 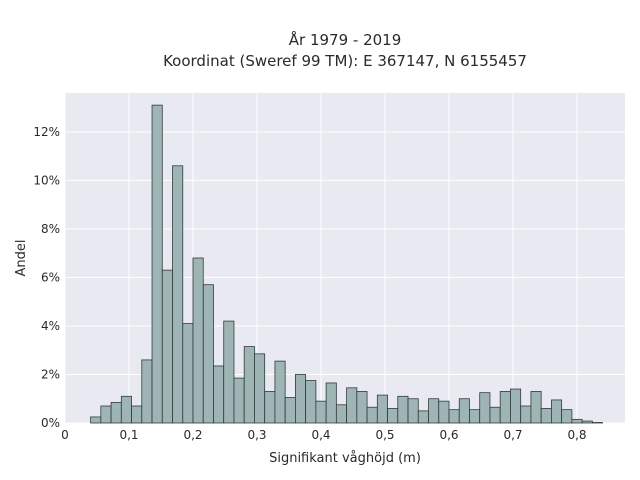 I want to click on x-axis-ticks: 0 0,1 0,2 0,3 0,4 0,5 0,6 0,7 0,8, so click(x=323, y=435).